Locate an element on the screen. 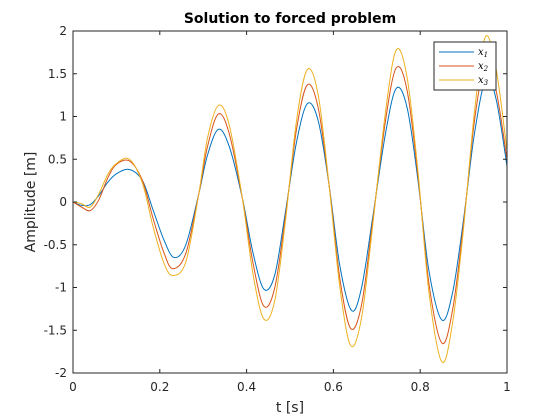 The image size is (560, 420). legend-label-x3: x3 is located at coordinates (483, 81).